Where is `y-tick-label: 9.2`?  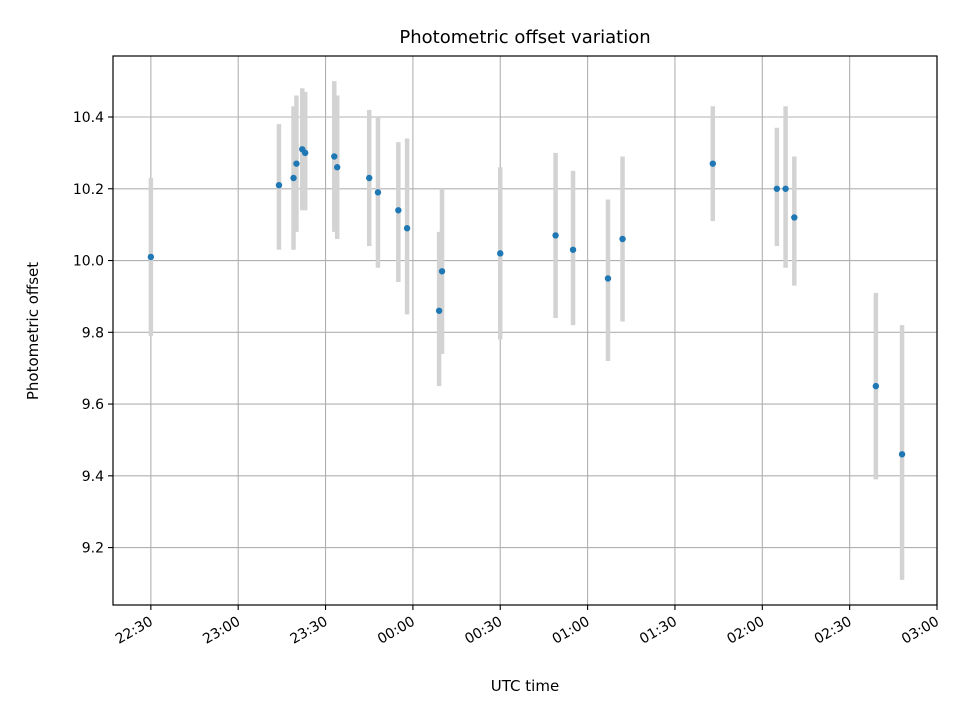 y-tick-label: 9.2 is located at coordinates (93, 549).